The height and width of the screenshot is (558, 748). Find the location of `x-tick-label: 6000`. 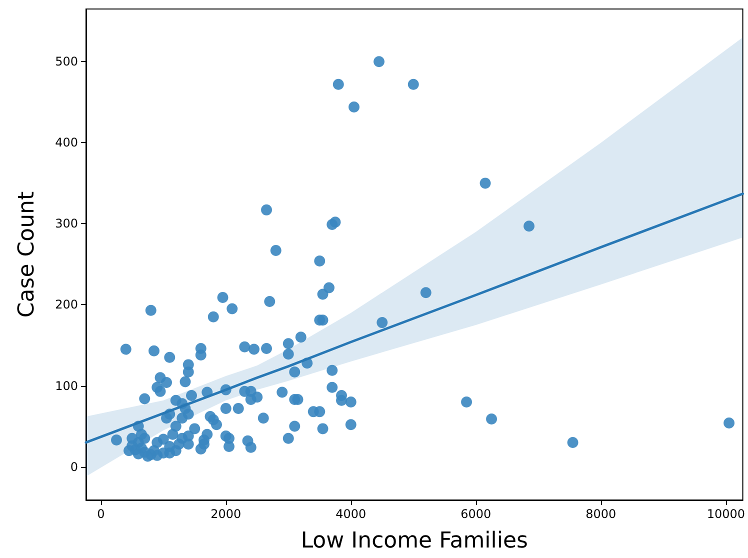

x-tick-label: 6000 is located at coordinates (476, 514).